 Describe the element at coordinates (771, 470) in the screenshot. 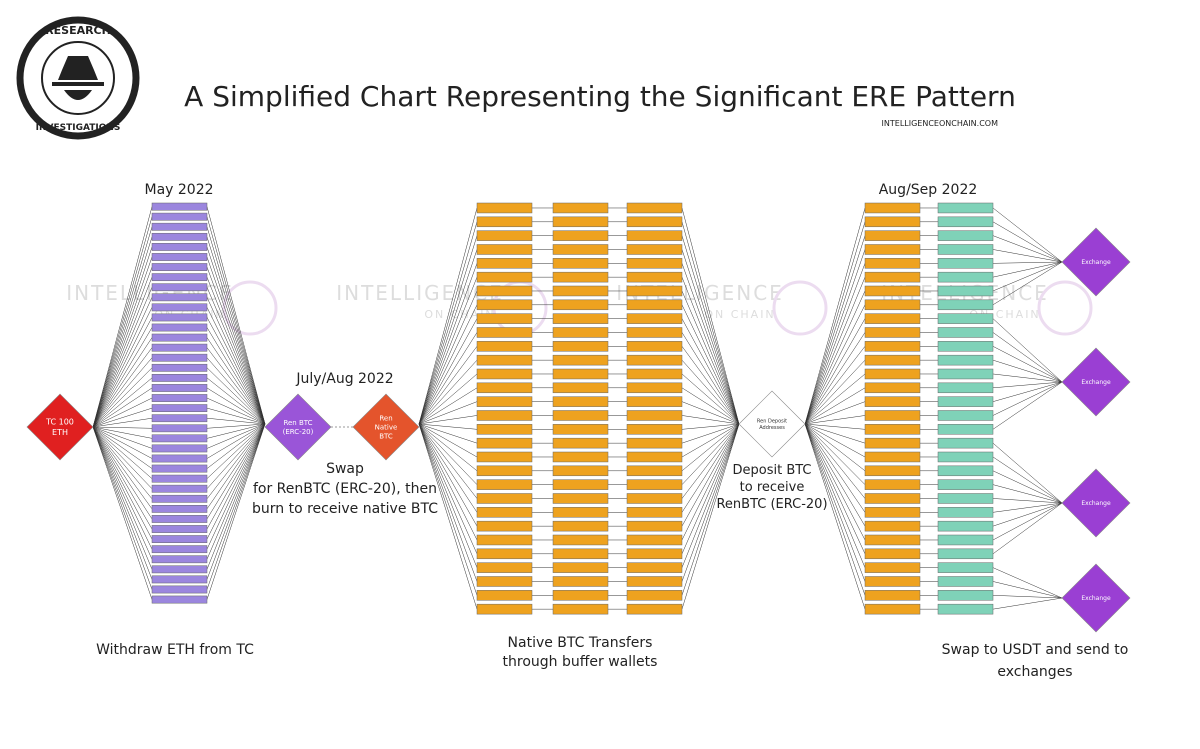

I see `caption-line: Deposit BTC` at that location.